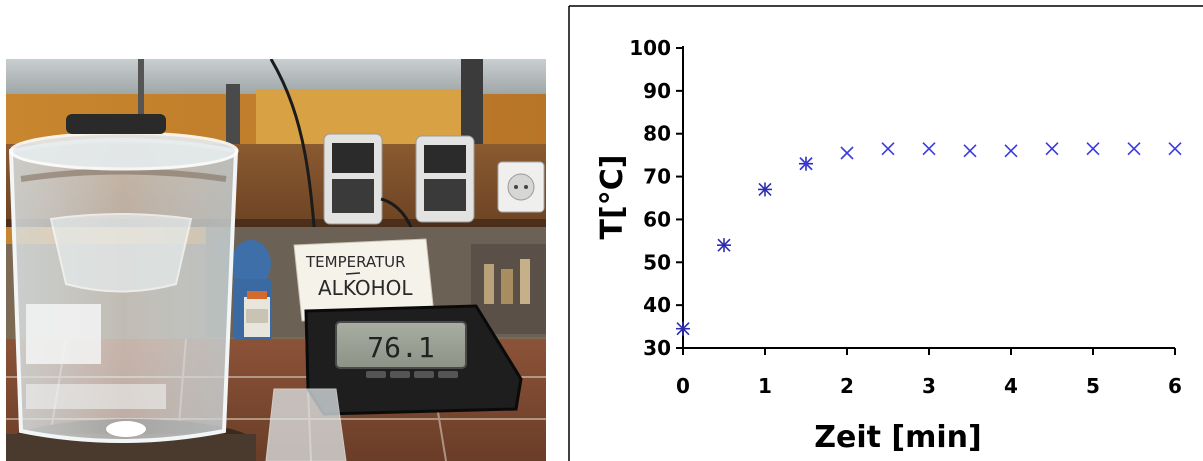  I want to click on x-tick-label: 5, so click(1093, 386).